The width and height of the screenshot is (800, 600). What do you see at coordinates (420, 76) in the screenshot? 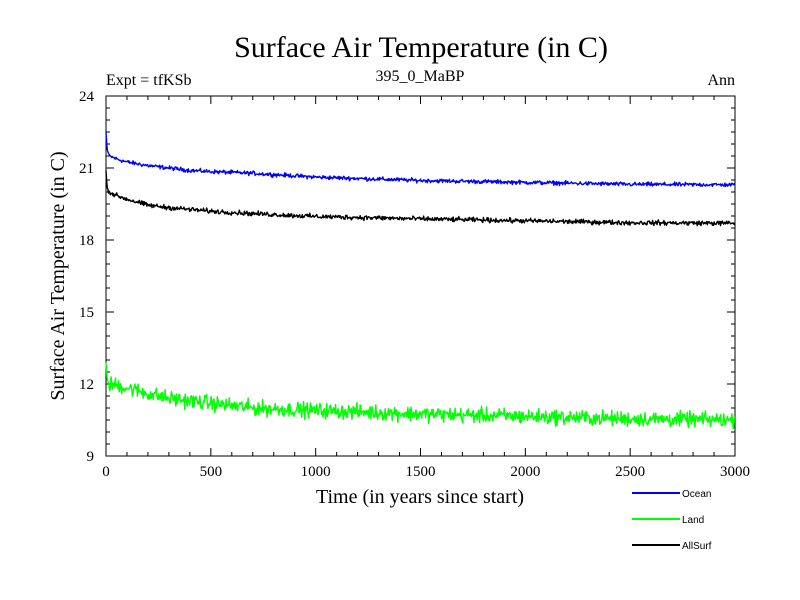
I see `period-label: 395_0_MaBP` at bounding box center [420, 76].